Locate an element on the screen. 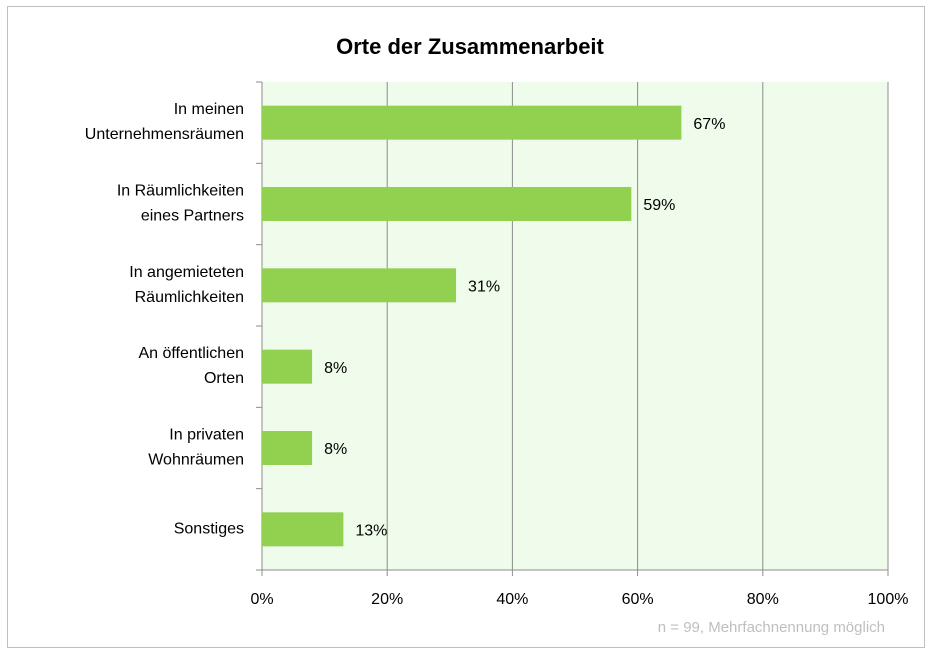  y-tick-label: In meinen Unternehmensräumen is located at coordinates (164, 122).